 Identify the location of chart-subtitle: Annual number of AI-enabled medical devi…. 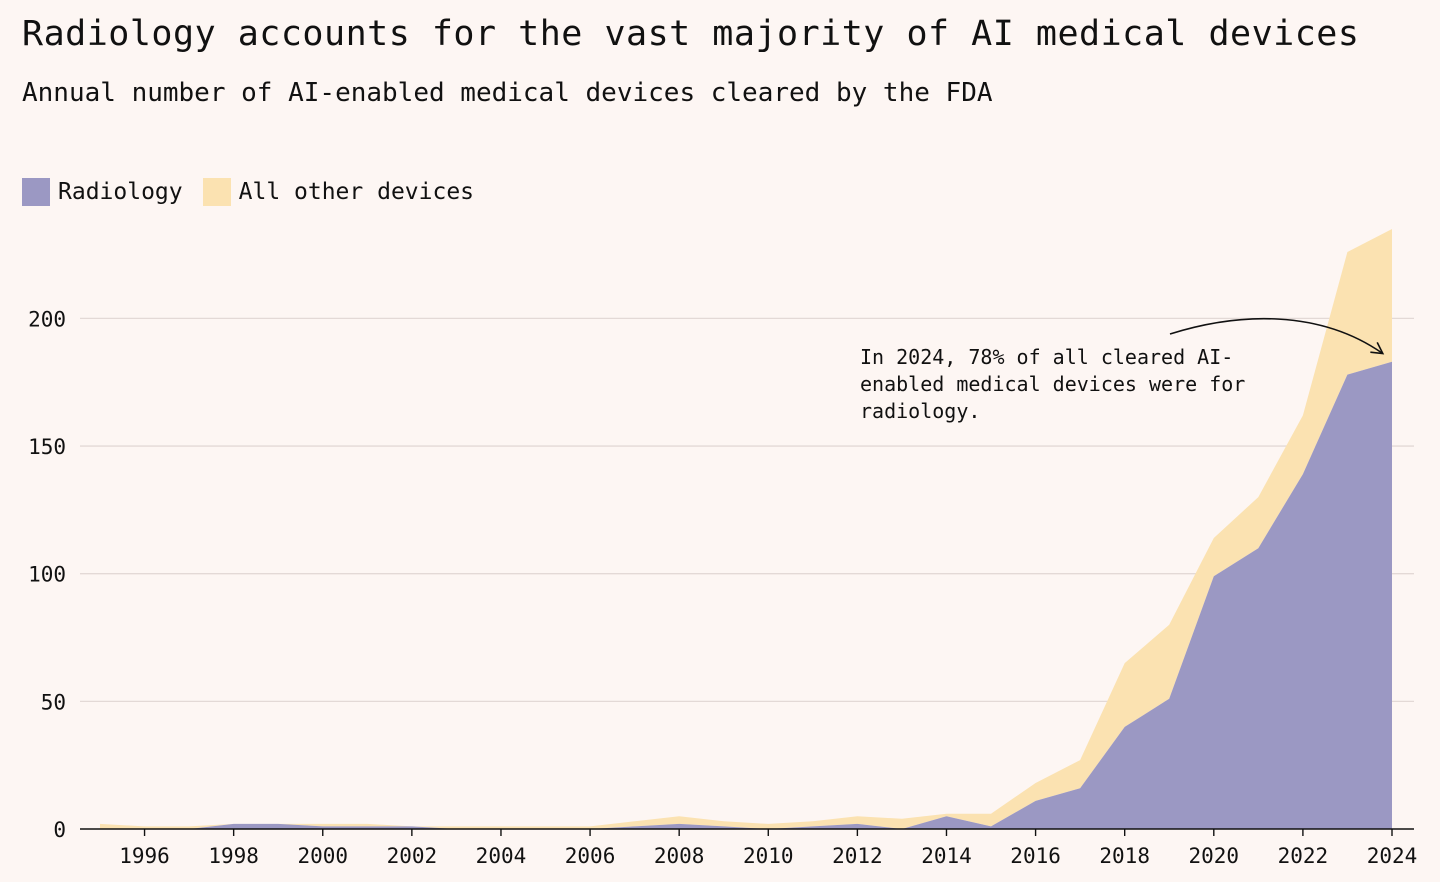
(507, 93).